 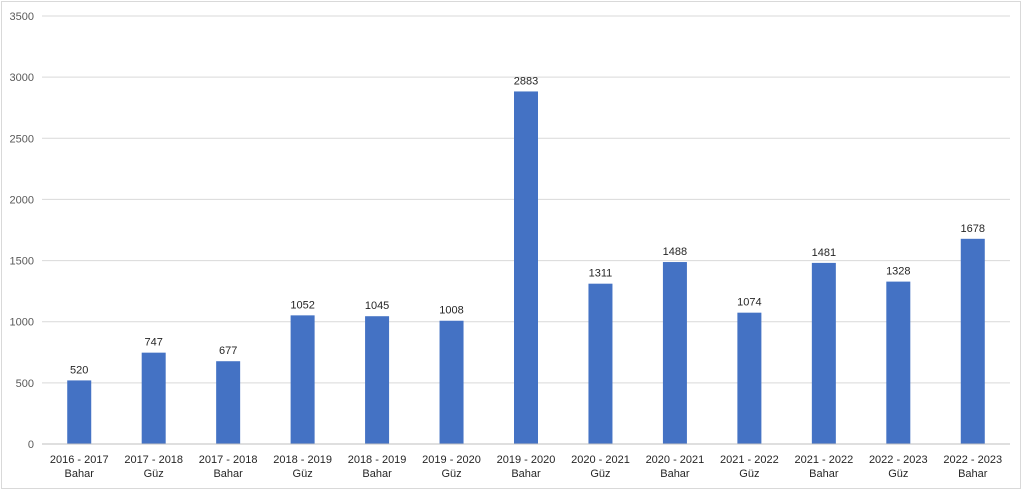 What do you see at coordinates (22, 17) in the screenshot?
I see `y-tick-label: 3500` at bounding box center [22, 17].